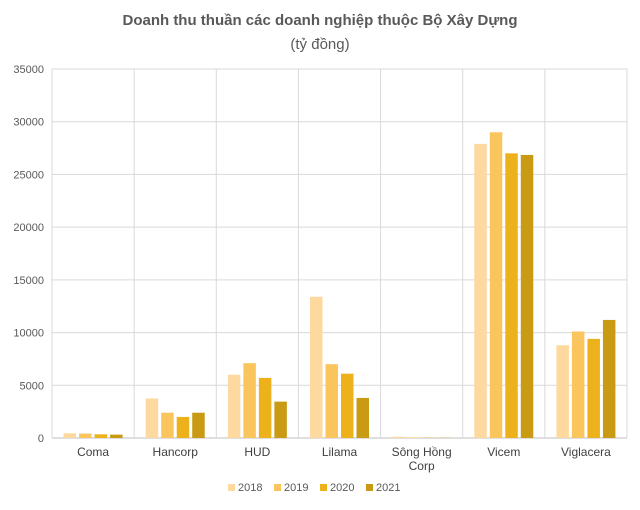 Image resolution: width=640 pixels, height=510 pixels. Describe the element at coordinates (28, 70) in the screenshot. I see `y-tick-label: 35000` at that location.